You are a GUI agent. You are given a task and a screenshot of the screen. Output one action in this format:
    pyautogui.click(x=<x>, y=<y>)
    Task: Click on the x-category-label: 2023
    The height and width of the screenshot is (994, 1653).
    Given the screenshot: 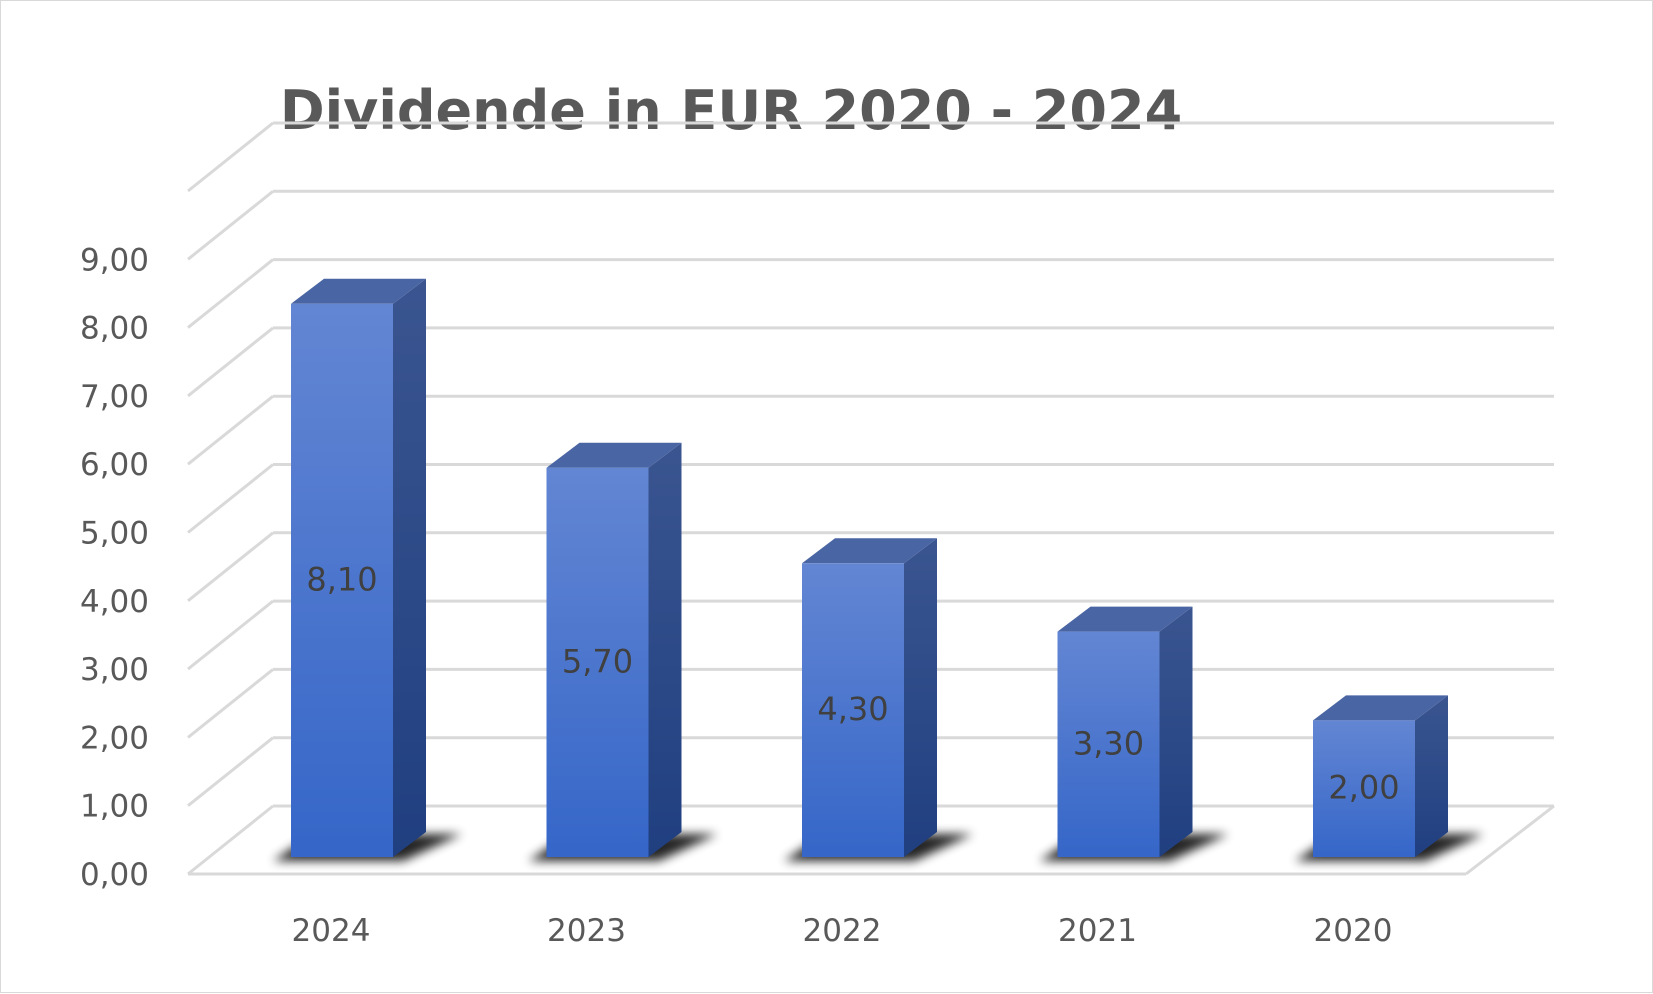 What is the action you would take?
    pyautogui.click(x=586, y=931)
    